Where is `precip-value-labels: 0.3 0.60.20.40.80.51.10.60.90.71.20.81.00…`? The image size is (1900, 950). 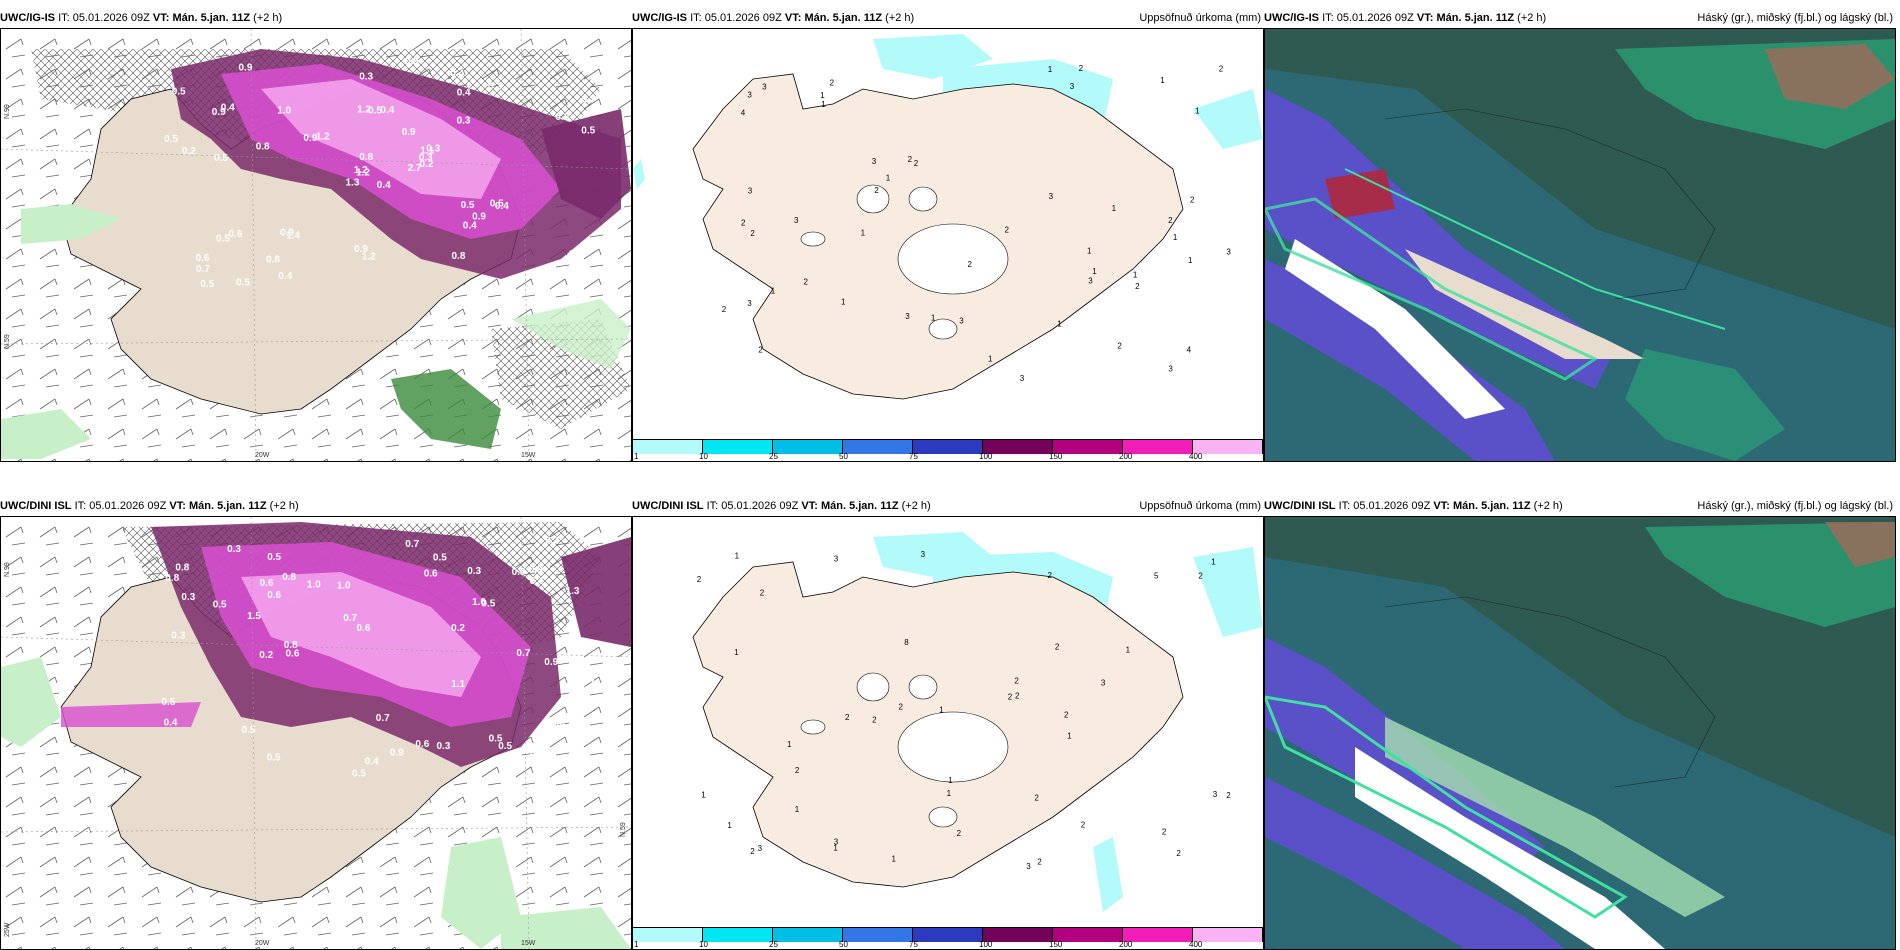 precip-value-labels: 0.3 0.60.20.40.80.51.10.60.90.71.20.81.00… is located at coordinates (377, 657).